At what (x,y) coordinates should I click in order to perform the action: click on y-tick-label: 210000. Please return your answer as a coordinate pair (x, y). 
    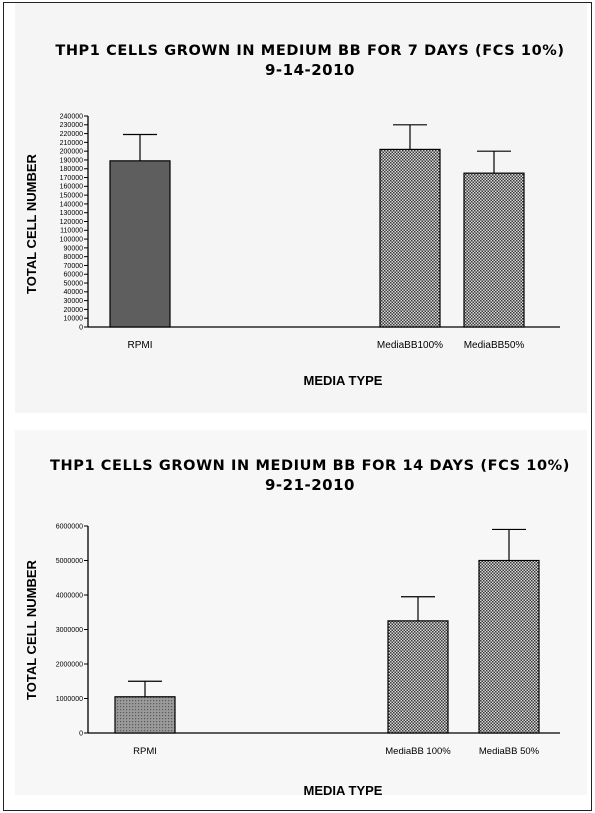
    Looking at the image, I should click on (71, 143).